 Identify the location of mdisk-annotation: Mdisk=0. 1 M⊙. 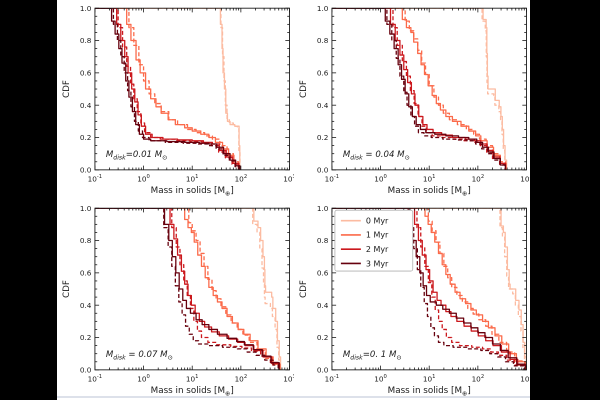
(371, 356).